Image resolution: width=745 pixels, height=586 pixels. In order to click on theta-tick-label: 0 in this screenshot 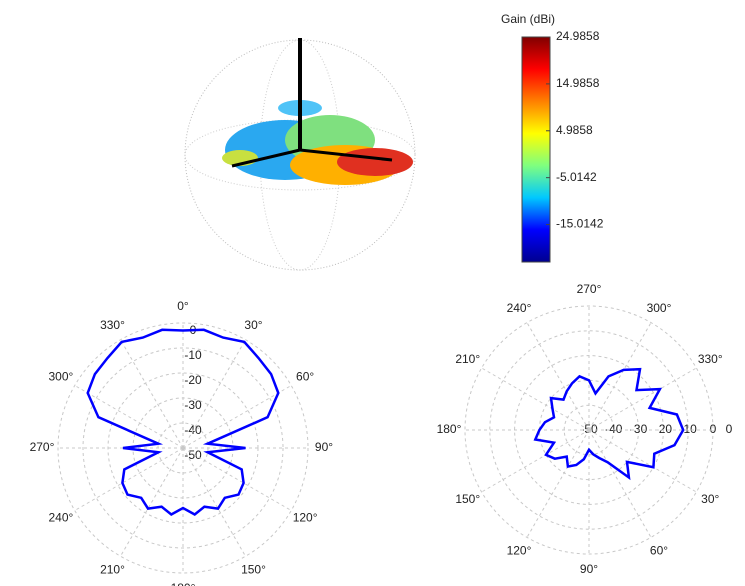, I will do `click(729, 429)`.